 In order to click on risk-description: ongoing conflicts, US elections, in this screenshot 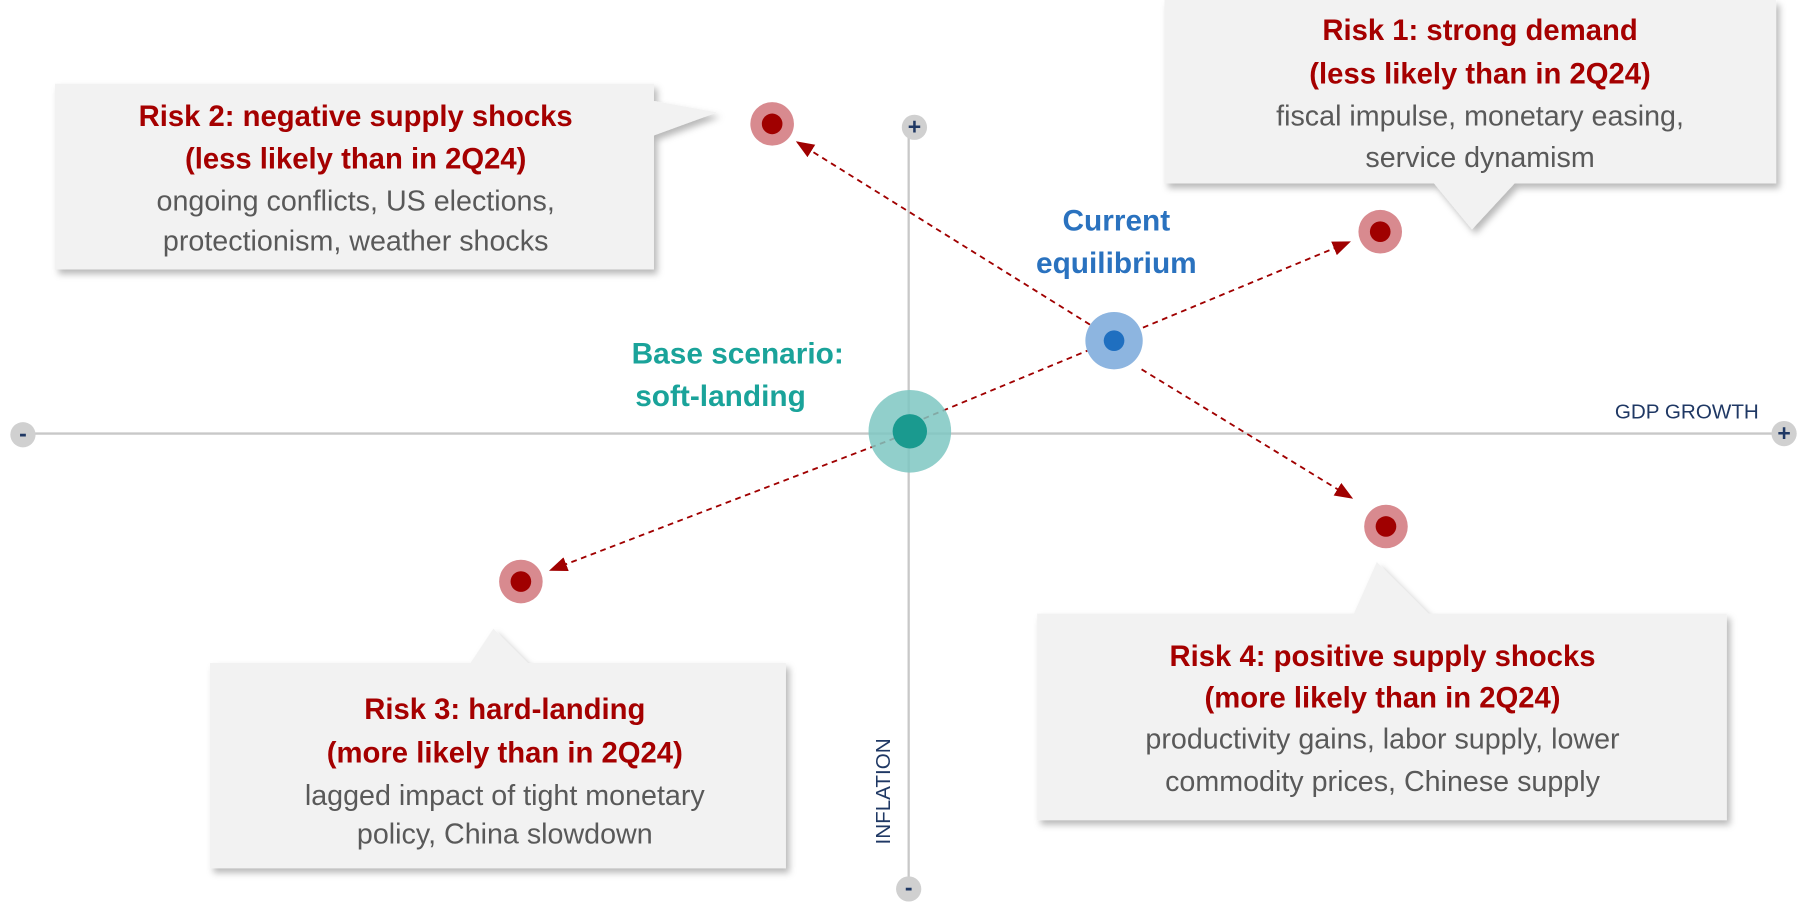, I will do `click(356, 202)`.